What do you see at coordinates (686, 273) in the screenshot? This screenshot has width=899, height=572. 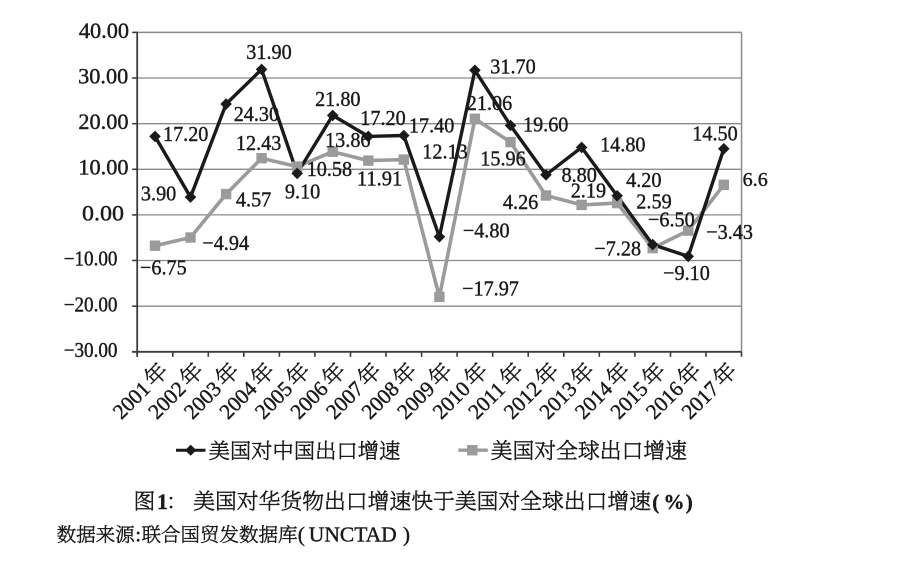 I see `svg-text: −9.10` at bounding box center [686, 273].